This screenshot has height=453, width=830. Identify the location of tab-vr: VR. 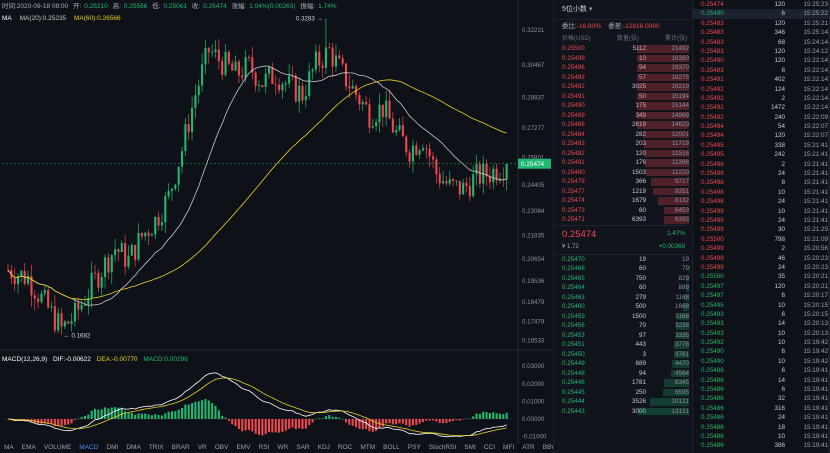
(202, 447).